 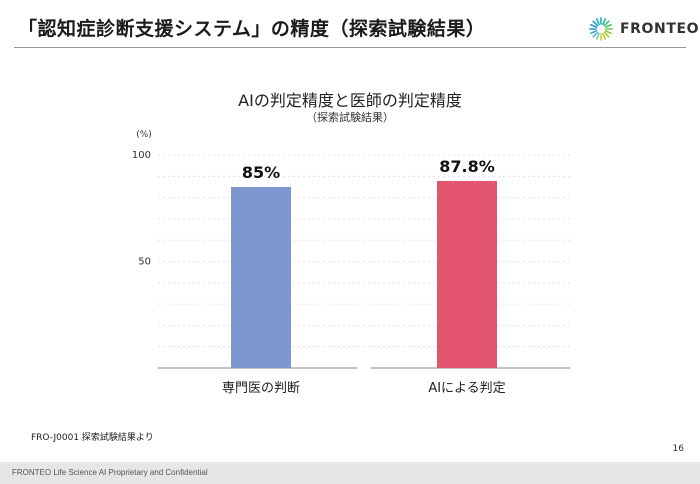 What do you see at coordinates (350, 100) in the screenshot?
I see `chart-title: AIの判定精度と医師の判定精度` at bounding box center [350, 100].